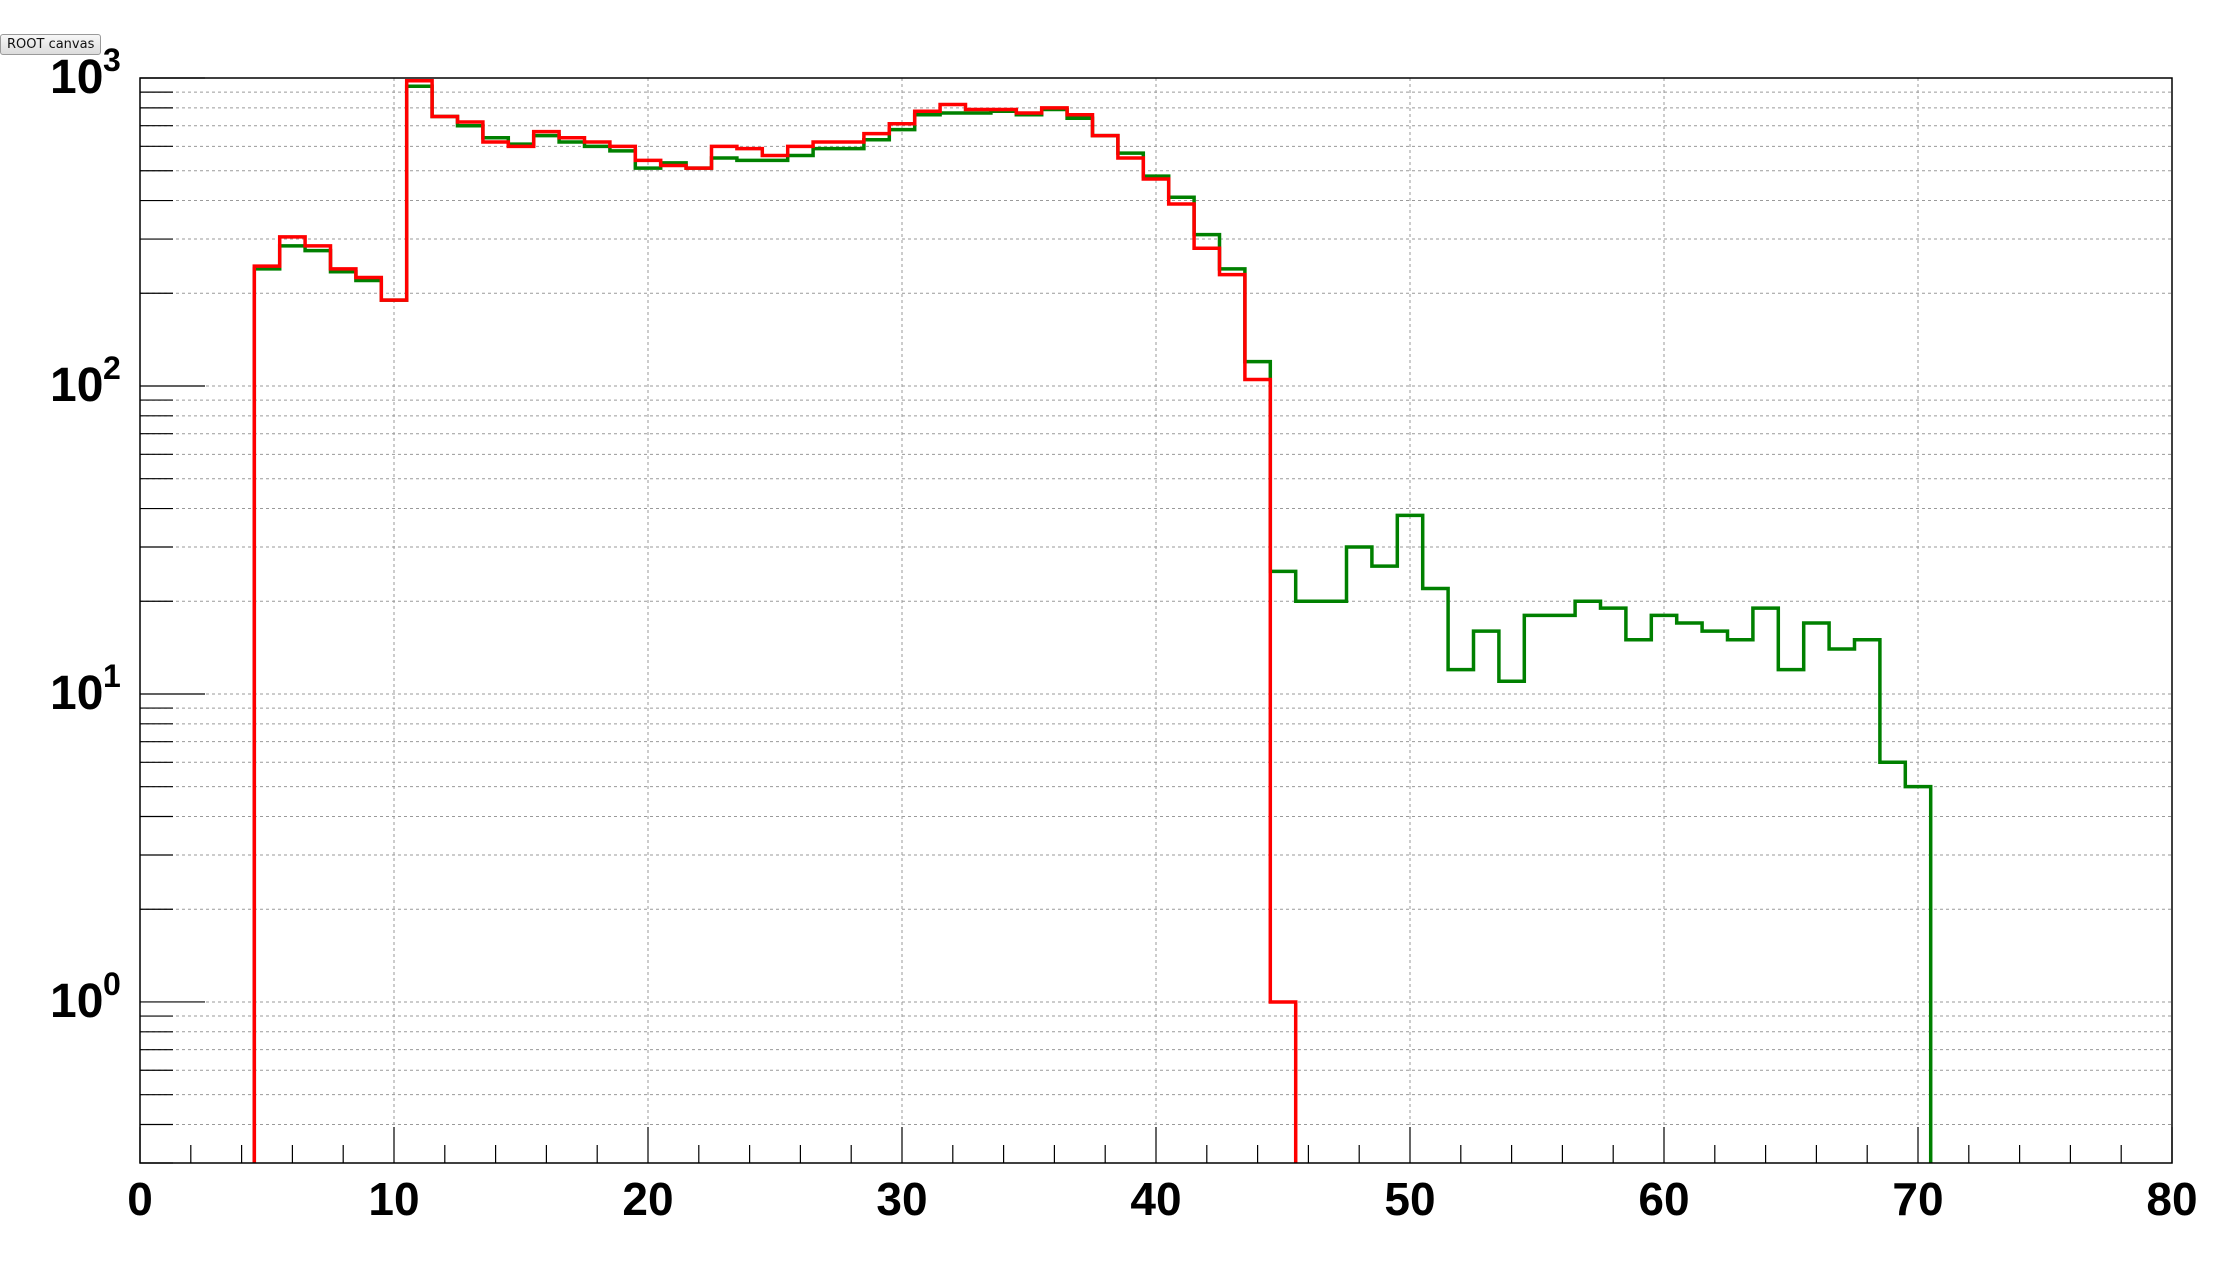 This screenshot has height=1263, width=2216. Describe the element at coordinates (901, 1199) in the screenshot. I see `x-tick-label: 30` at that location.